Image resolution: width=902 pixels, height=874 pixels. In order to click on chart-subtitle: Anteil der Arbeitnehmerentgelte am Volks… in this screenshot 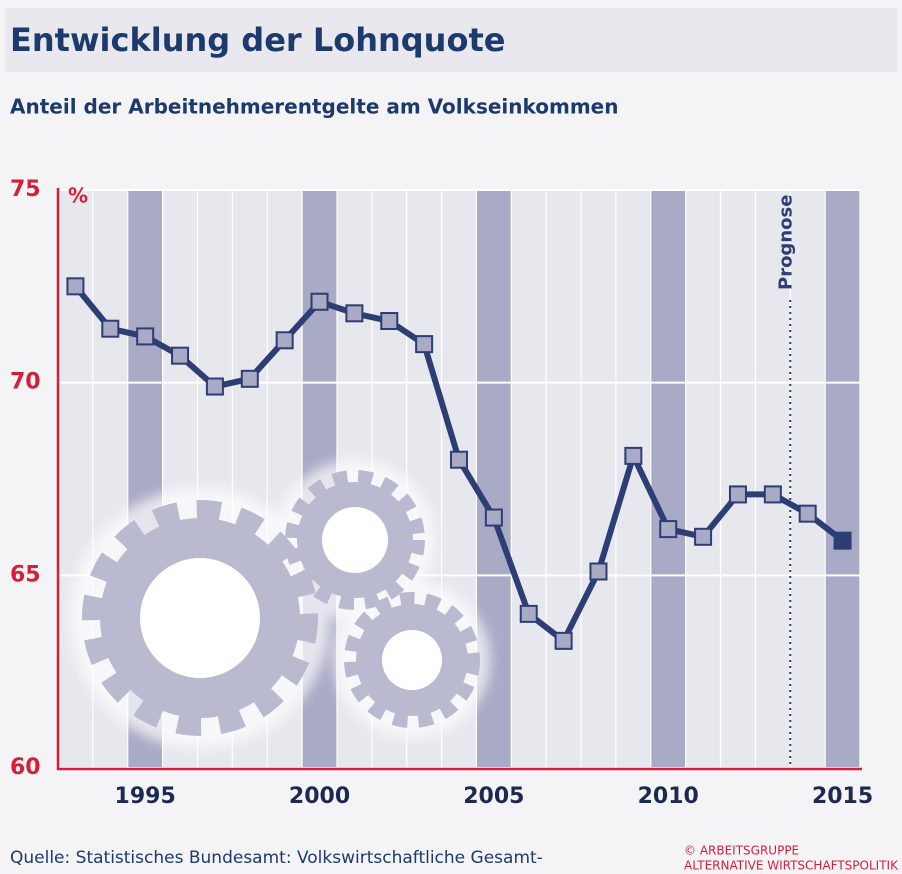, I will do `click(314, 107)`.